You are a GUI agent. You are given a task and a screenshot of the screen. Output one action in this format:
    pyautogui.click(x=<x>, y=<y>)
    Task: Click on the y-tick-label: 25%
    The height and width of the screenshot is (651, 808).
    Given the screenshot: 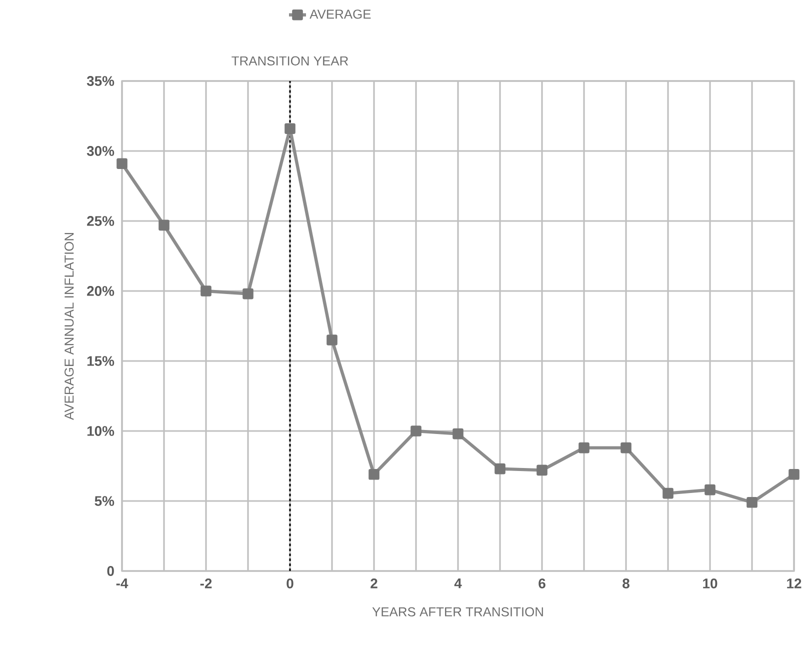 What is the action you would take?
    pyautogui.click(x=100, y=221)
    